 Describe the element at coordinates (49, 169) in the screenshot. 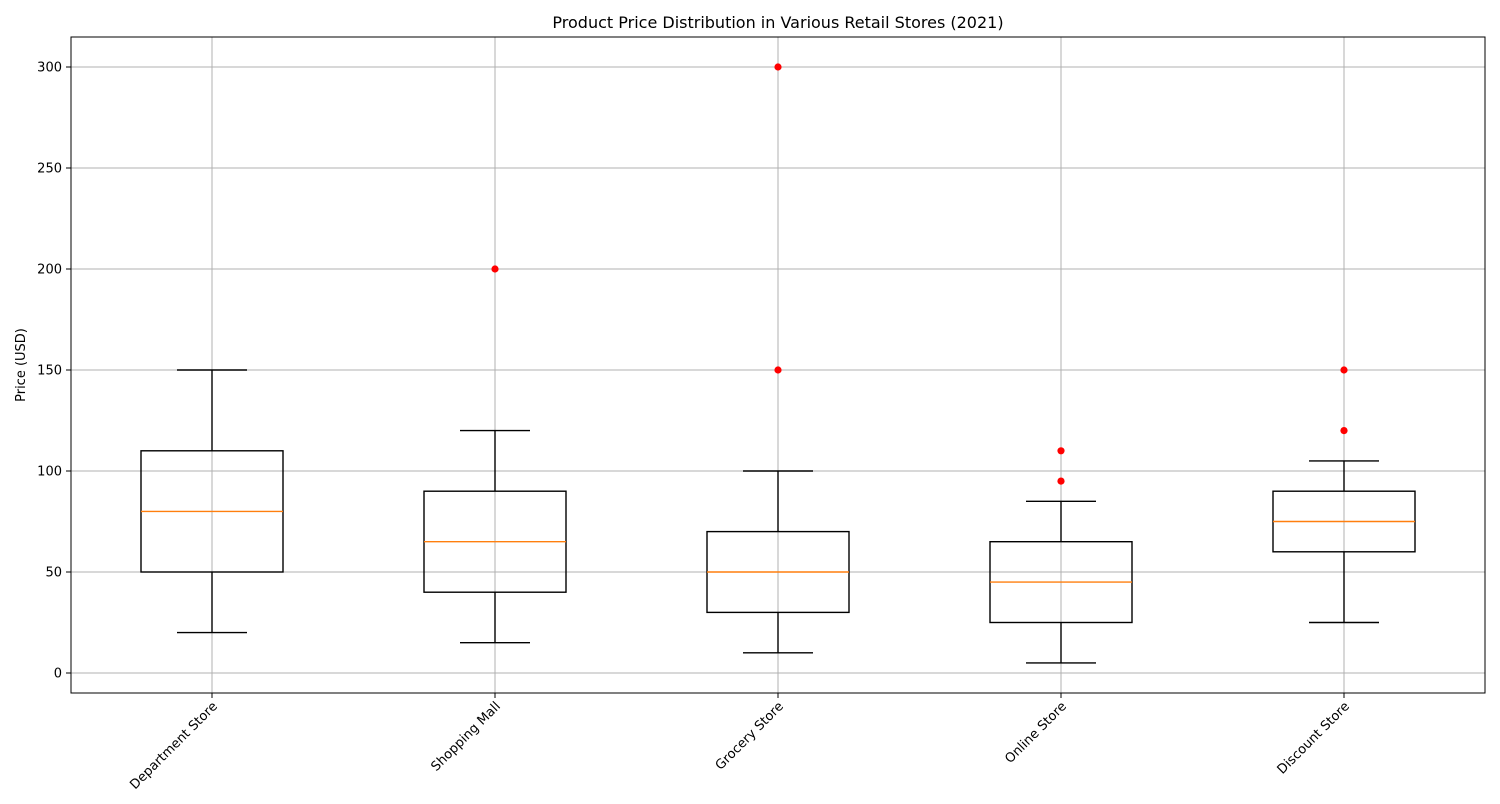

I see `y-tick-label: 250` at that location.